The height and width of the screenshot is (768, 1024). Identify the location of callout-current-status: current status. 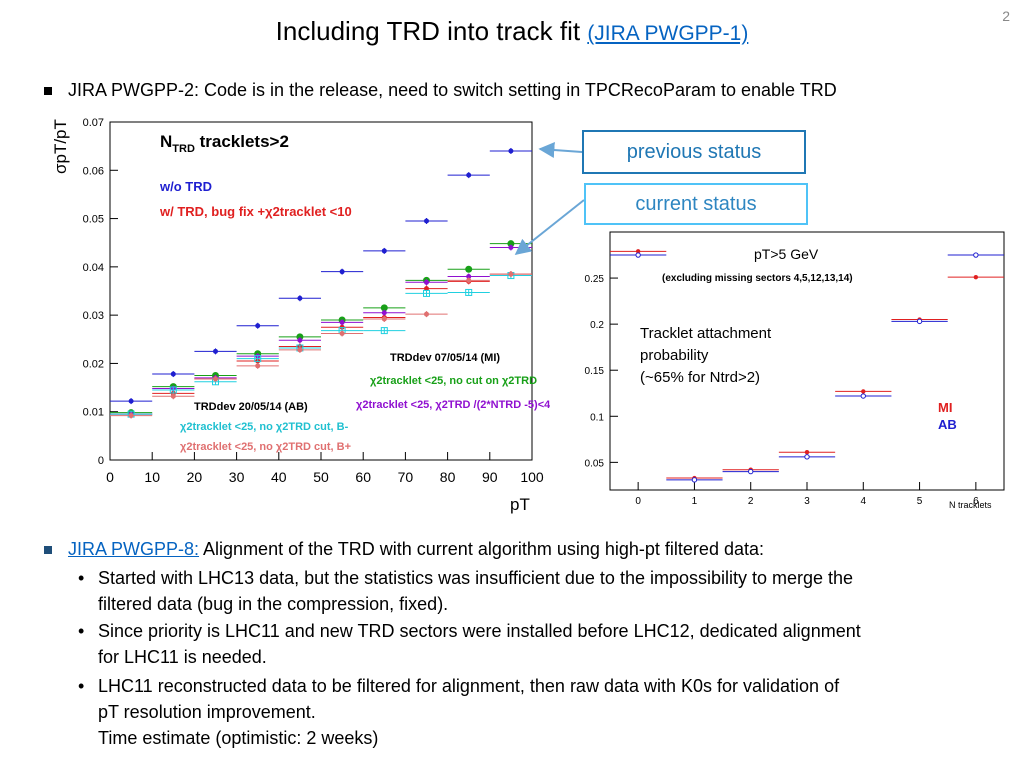
(696, 204).